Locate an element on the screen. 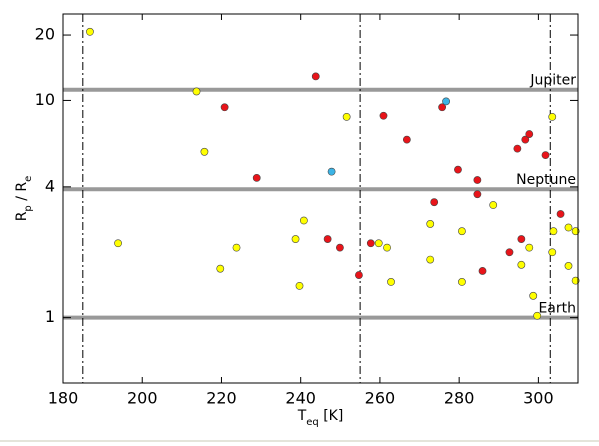 Image resolution: width=599 pixels, height=446 pixels. y-axis-label: Rp / Re is located at coordinates (24, 199).